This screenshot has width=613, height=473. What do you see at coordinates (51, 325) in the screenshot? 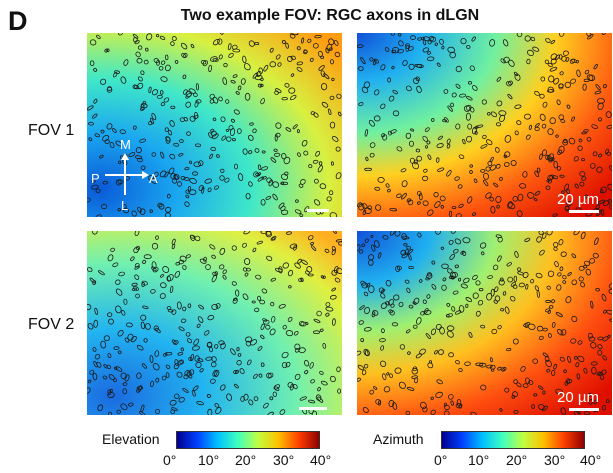
I see `row-label-fov2: FOV 2` at bounding box center [51, 325].